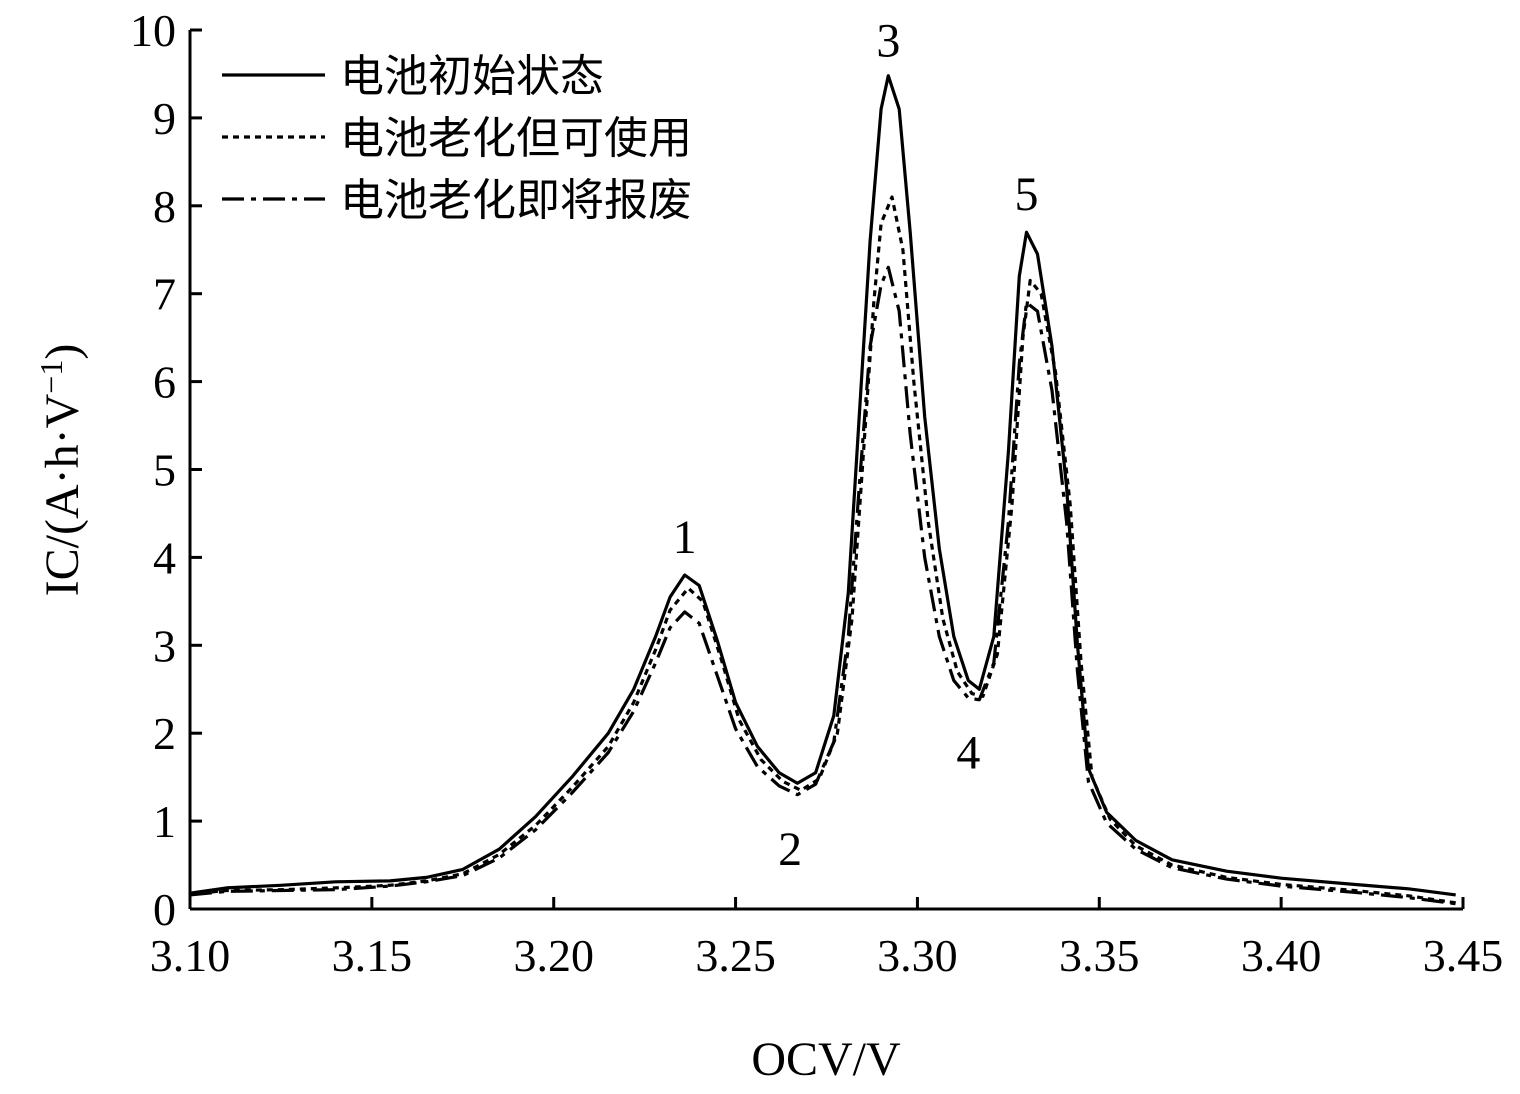  Describe the element at coordinates (472, 76) in the screenshot. I see `legend-label: 电池初始状态` at that location.